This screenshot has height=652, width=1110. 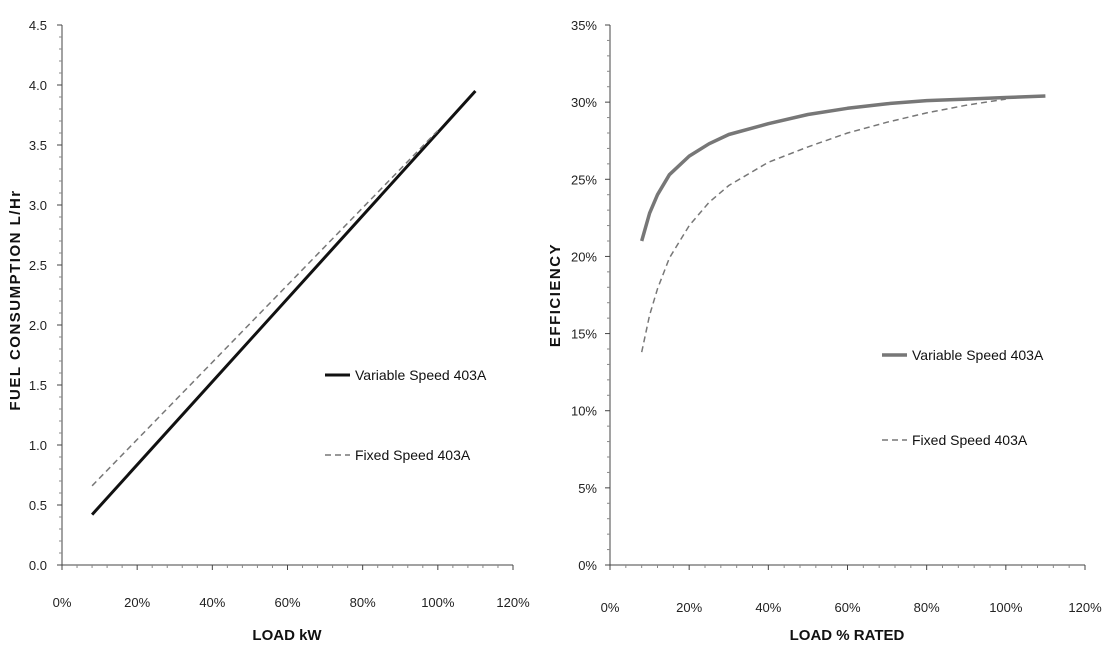 What do you see at coordinates (38, 565) in the screenshot?
I see `y-tick-label: 0.0` at bounding box center [38, 565].